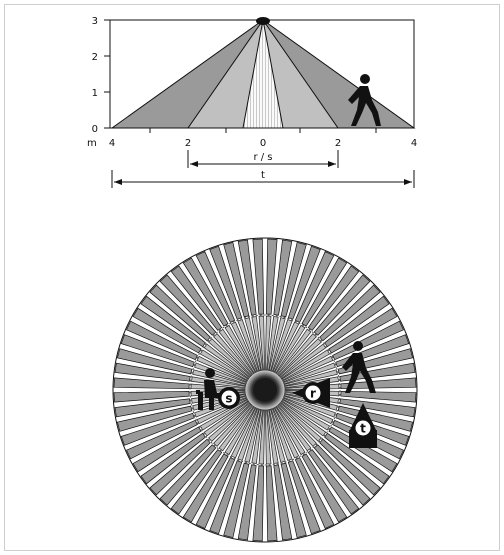  What do you see at coordinates (252, 138) in the screenshot?
I see `x-axis: m 4 2 0 2 4` at bounding box center [252, 138].